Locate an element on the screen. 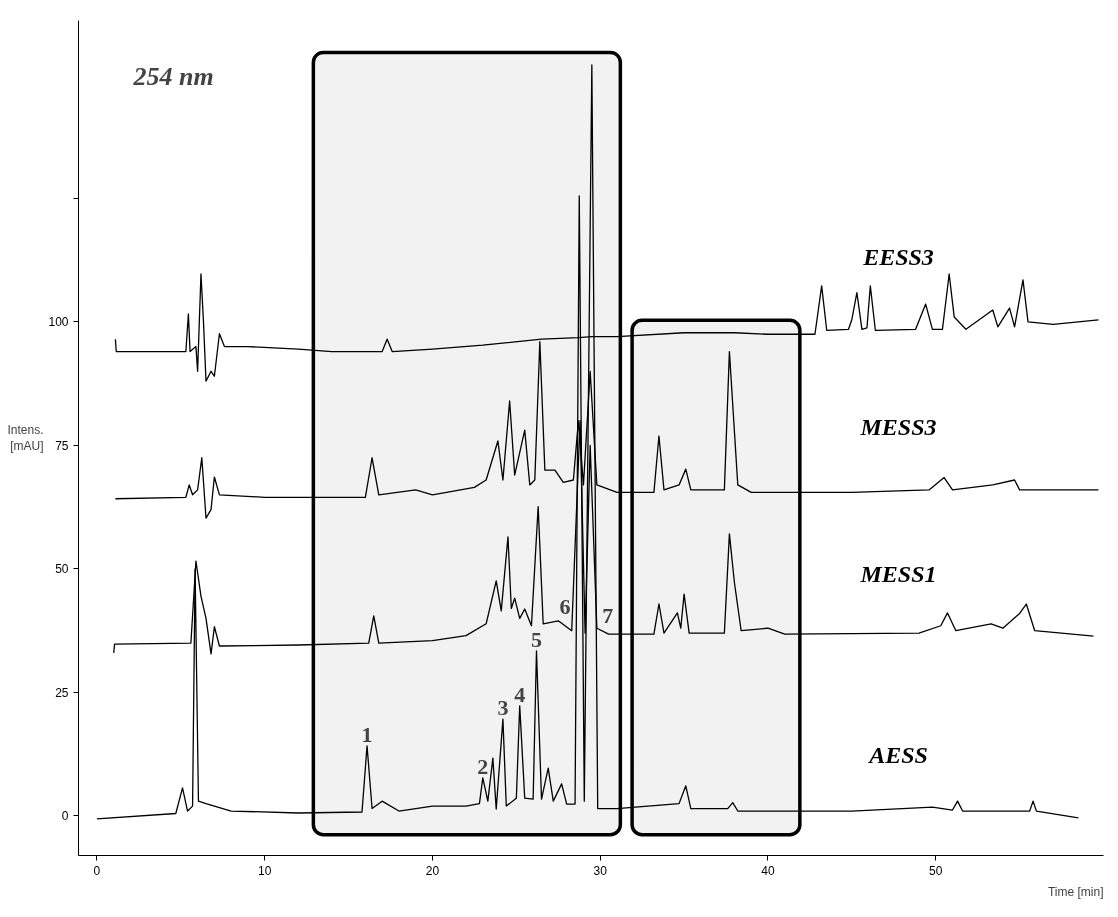  x-axis-title: Time [min] is located at coordinates (1075, 891).